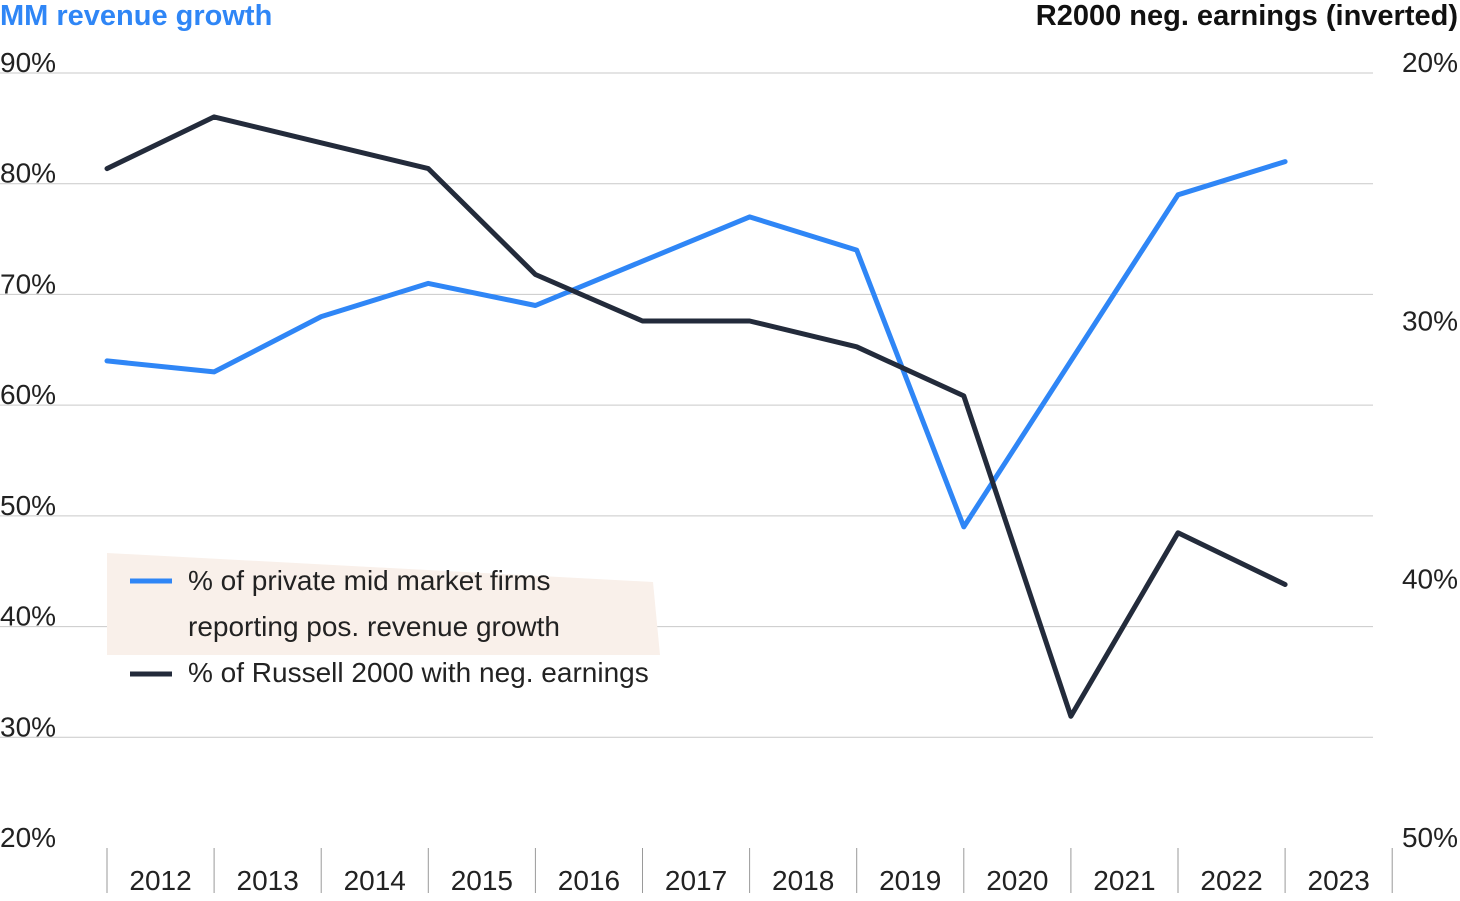  What do you see at coordinates (1124, 880) in the screenshot?
I see `x-tick-label: 2021` at bounding box center [1124, 880].